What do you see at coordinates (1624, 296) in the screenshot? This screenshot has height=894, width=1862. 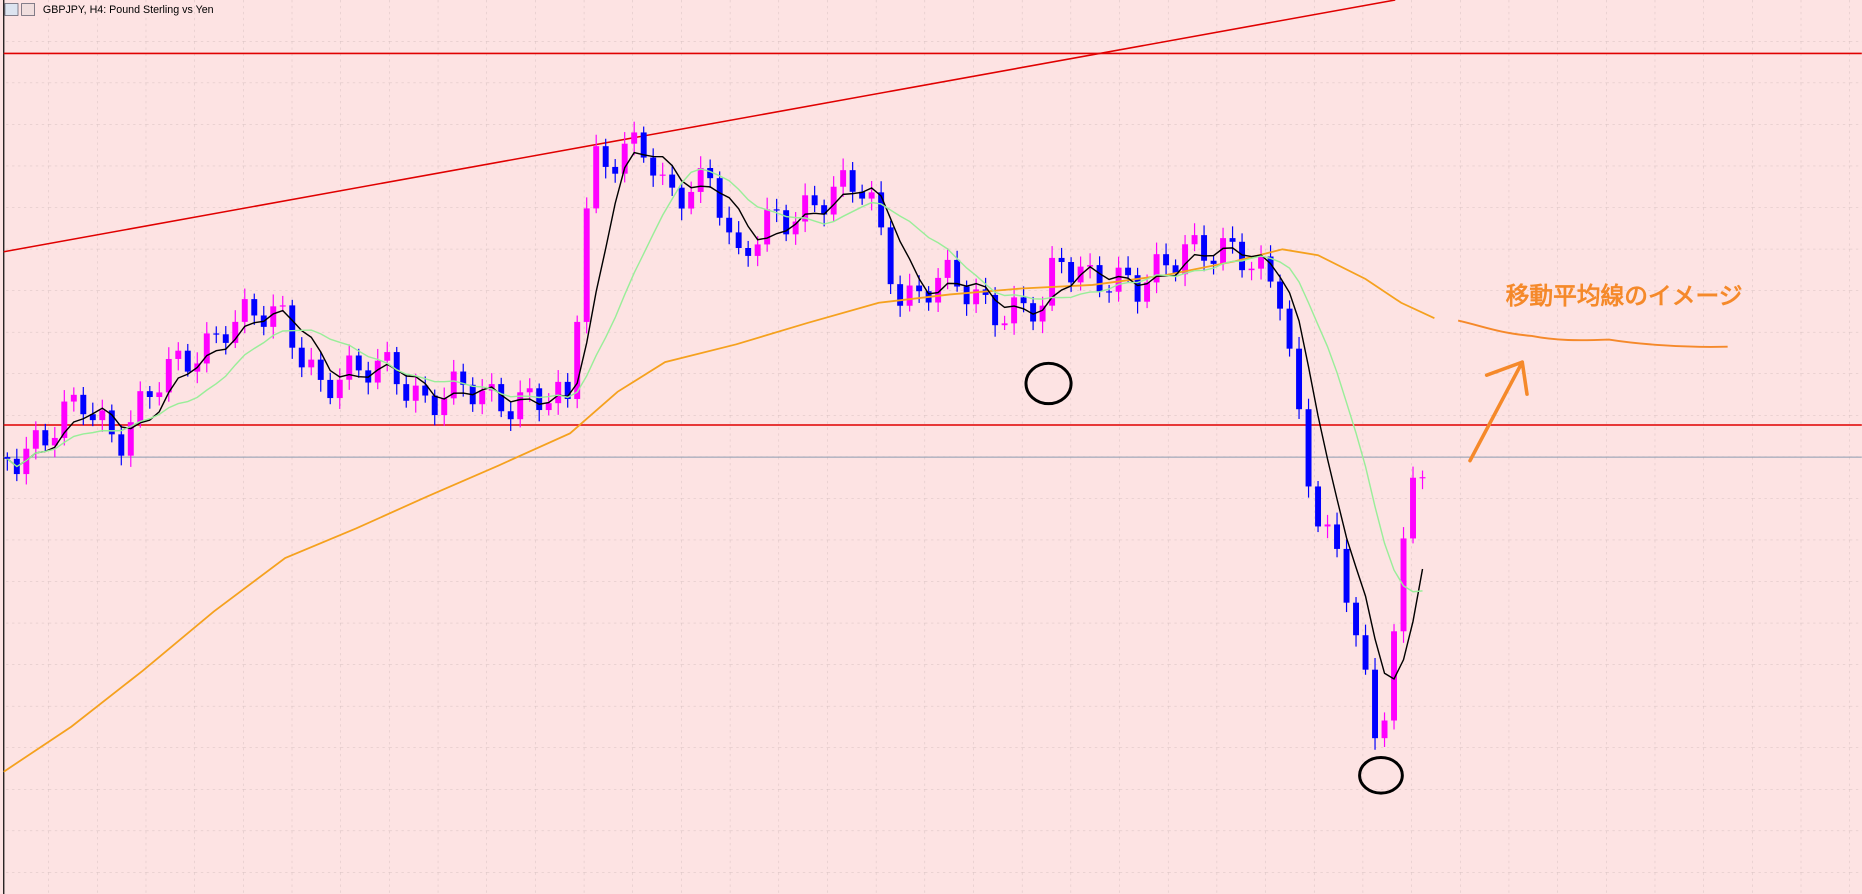 I see `annotation: 移動平均線のイメージ` at bounding box center [1624, 296].